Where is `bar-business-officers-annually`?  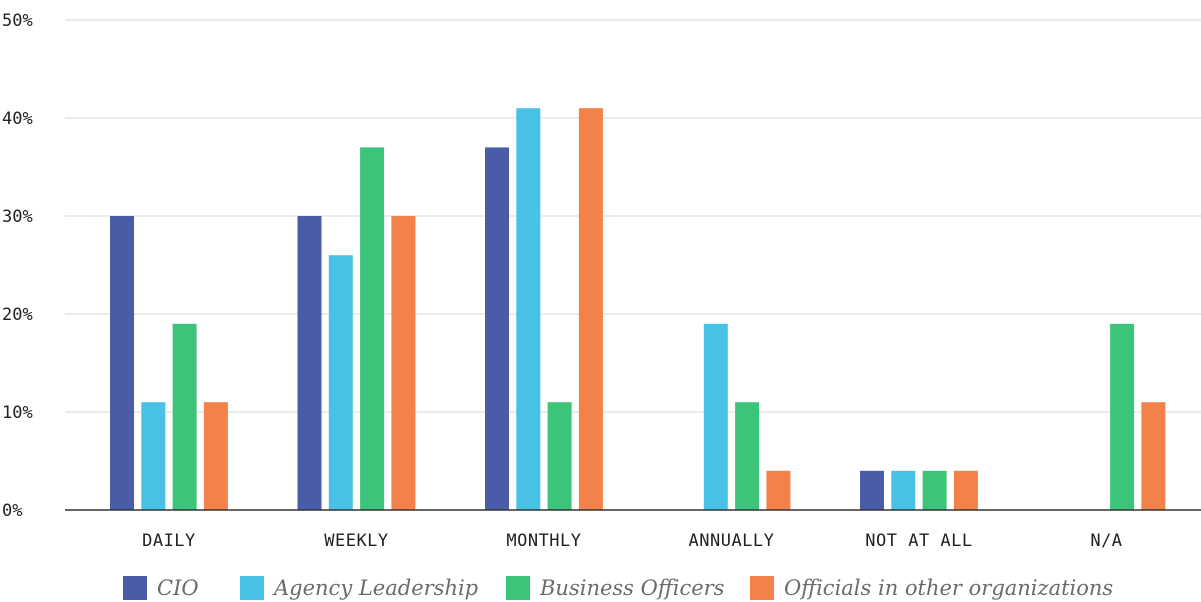
bar-business-officers-annually is located at coordinates (747, 456).